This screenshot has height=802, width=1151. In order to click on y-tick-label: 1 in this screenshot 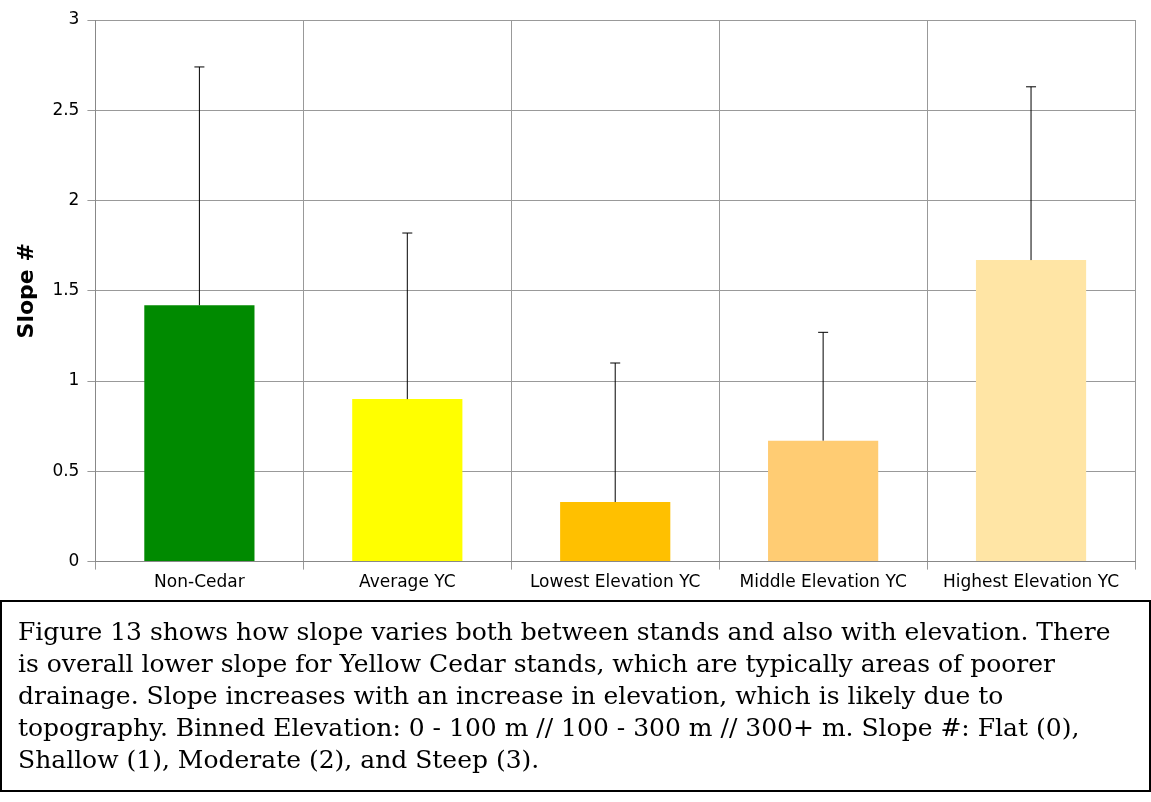, I will do `click(74, 379)`.